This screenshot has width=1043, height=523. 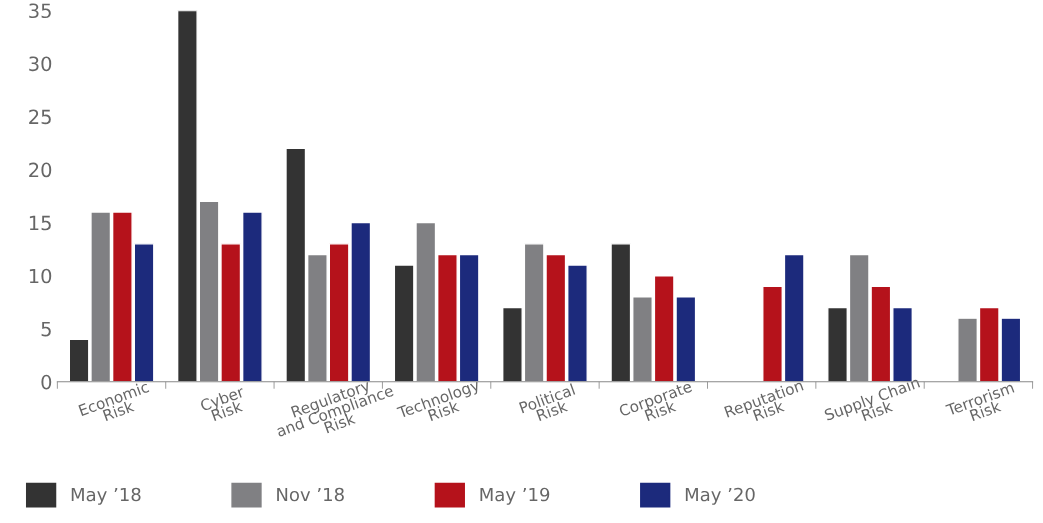 I want to click on legend-label: Nov ’18, so click(x=310, y=494).